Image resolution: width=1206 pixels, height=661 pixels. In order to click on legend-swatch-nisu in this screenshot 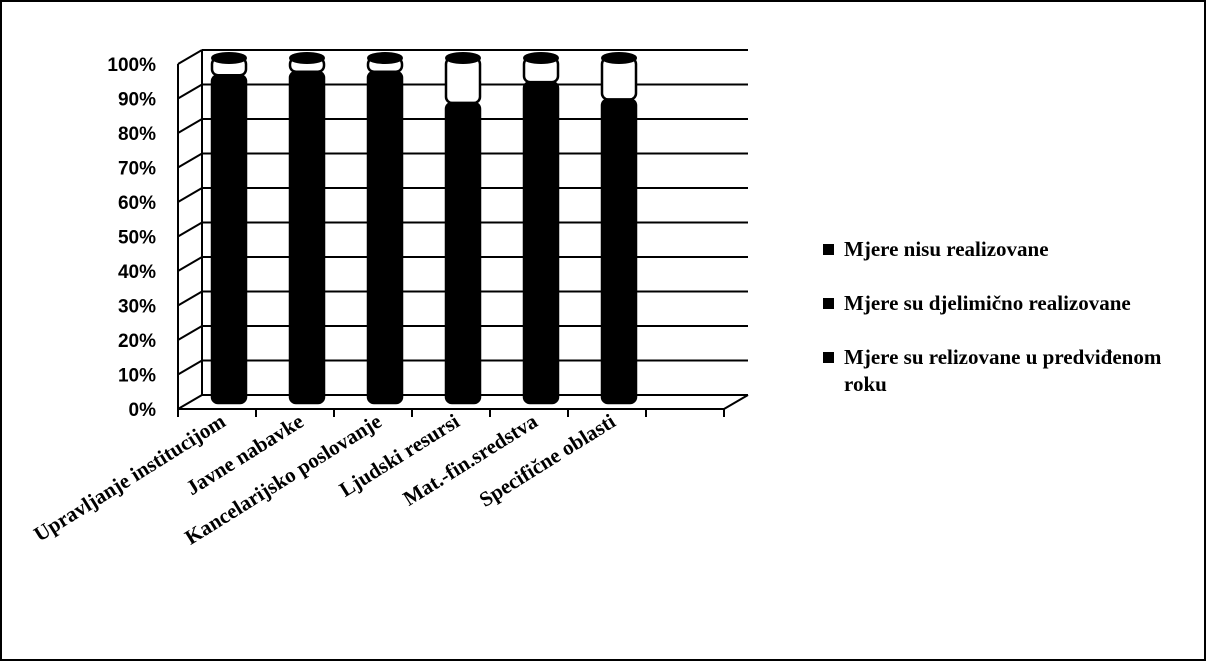, I will do `click(828, 249)`.